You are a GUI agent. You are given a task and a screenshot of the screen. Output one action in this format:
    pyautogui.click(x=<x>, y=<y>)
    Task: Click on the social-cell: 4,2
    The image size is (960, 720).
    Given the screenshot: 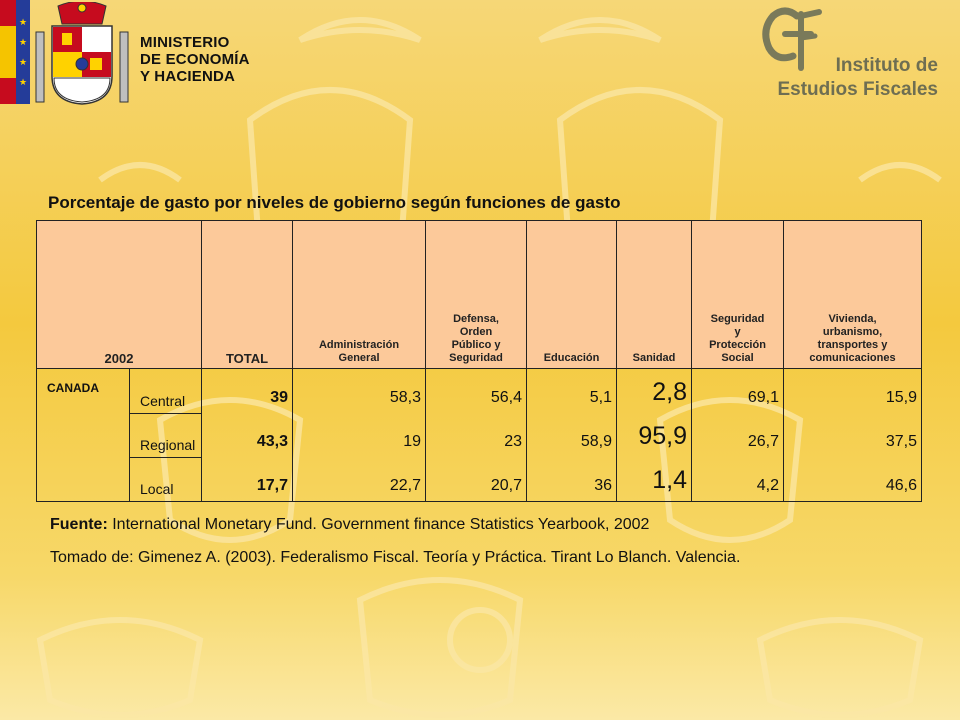 What is the action you would take?
    pyautogui.click(x=738, y=479)
    